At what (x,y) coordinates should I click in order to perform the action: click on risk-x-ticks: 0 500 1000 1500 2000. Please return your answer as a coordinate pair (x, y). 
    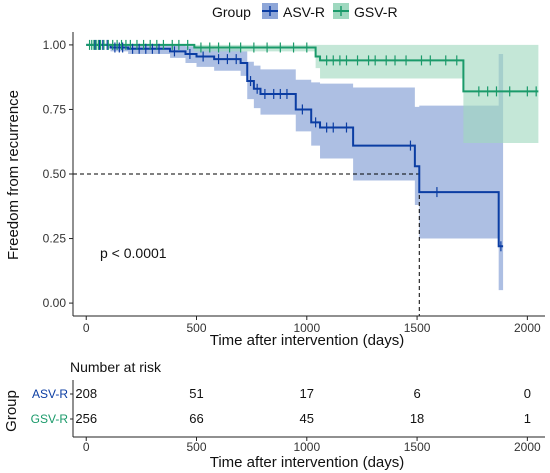
    Looking at the image, I should click on (312, 445).